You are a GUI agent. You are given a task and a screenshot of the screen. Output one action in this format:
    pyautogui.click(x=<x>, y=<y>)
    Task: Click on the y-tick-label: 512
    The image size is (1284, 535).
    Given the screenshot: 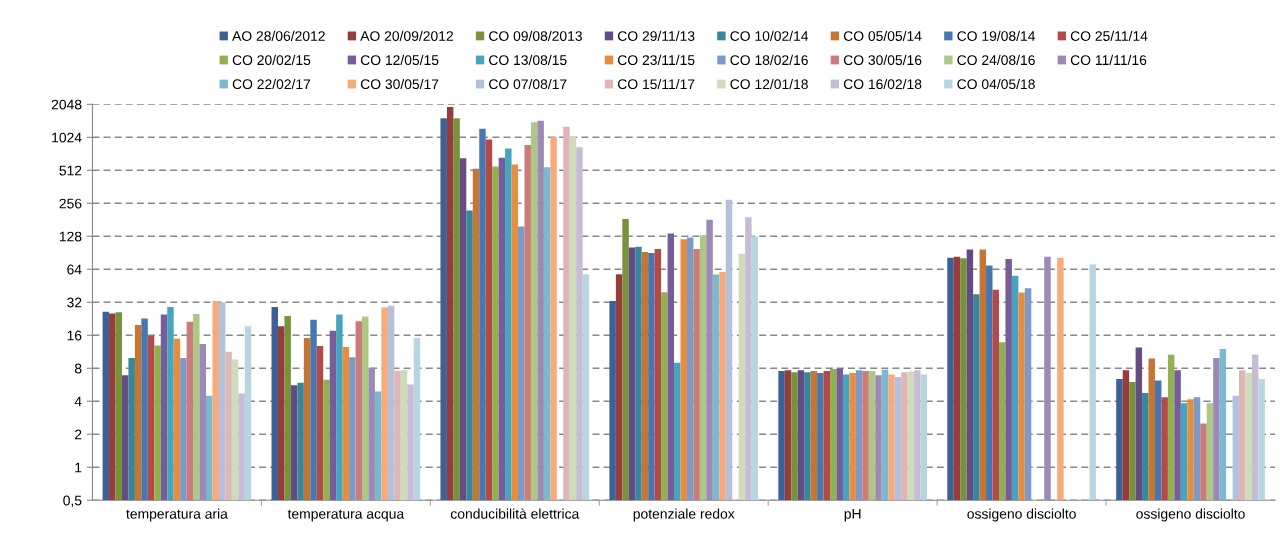 What is the action you would take?
    pyautogui.click(x=70, y=170)
    